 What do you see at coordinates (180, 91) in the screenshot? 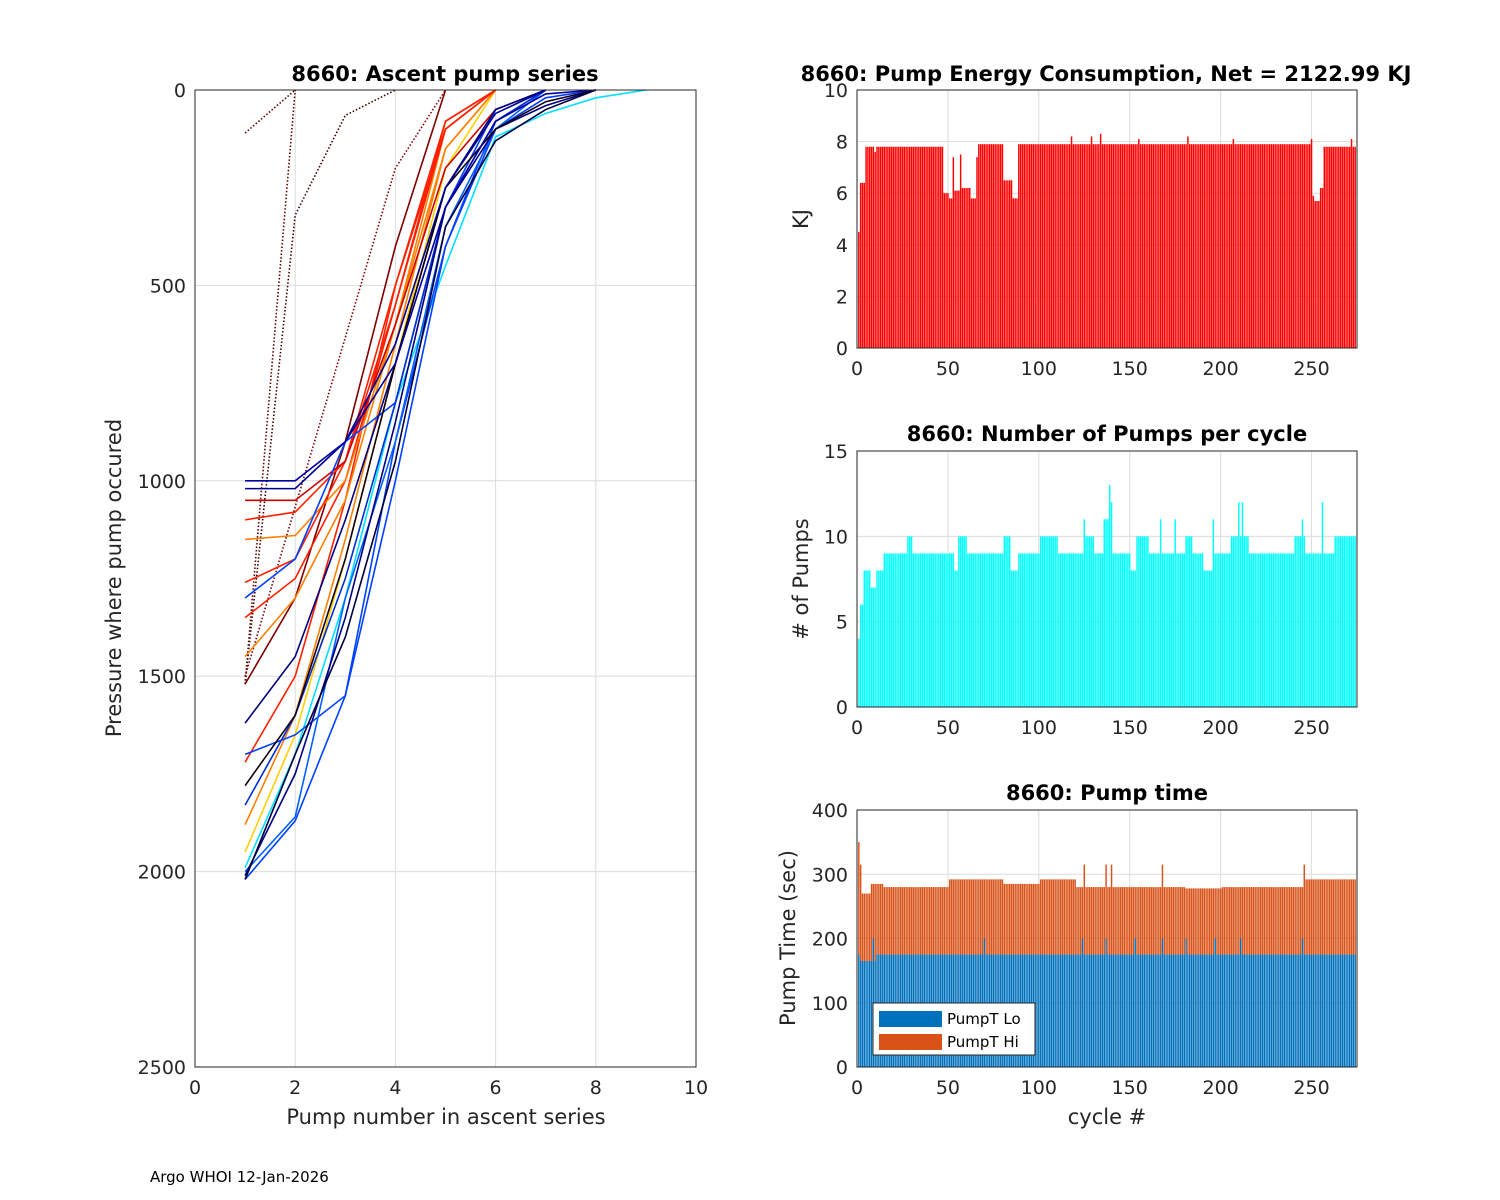
I see `y-tick-label: 0` at bounding box center [180, 91].